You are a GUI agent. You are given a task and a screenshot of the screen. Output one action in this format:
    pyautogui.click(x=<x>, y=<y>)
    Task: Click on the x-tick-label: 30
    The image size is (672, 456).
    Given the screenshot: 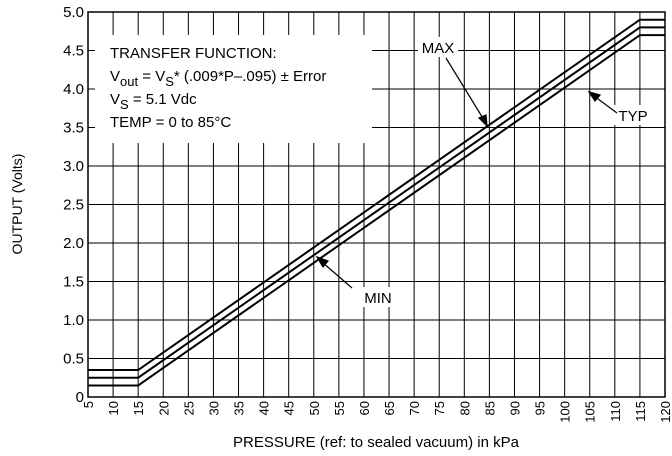 What is the action you would take?
    pyautogui.click(x=213, y=408)
    